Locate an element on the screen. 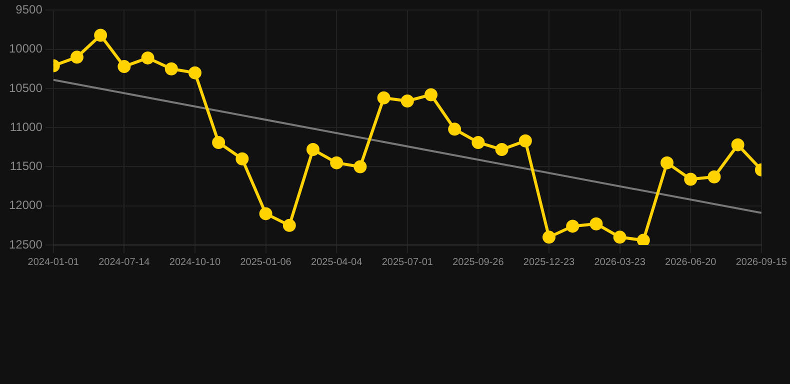  x-tick-label: 2025-09-26 is located at coordinates (478, 262).